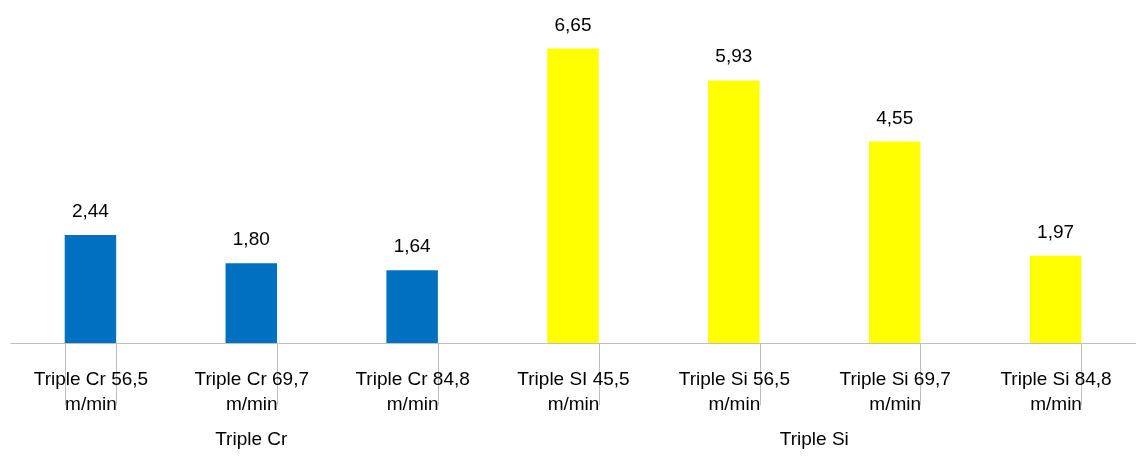  I want to click on data-label: 4,55, so click(895, 117).